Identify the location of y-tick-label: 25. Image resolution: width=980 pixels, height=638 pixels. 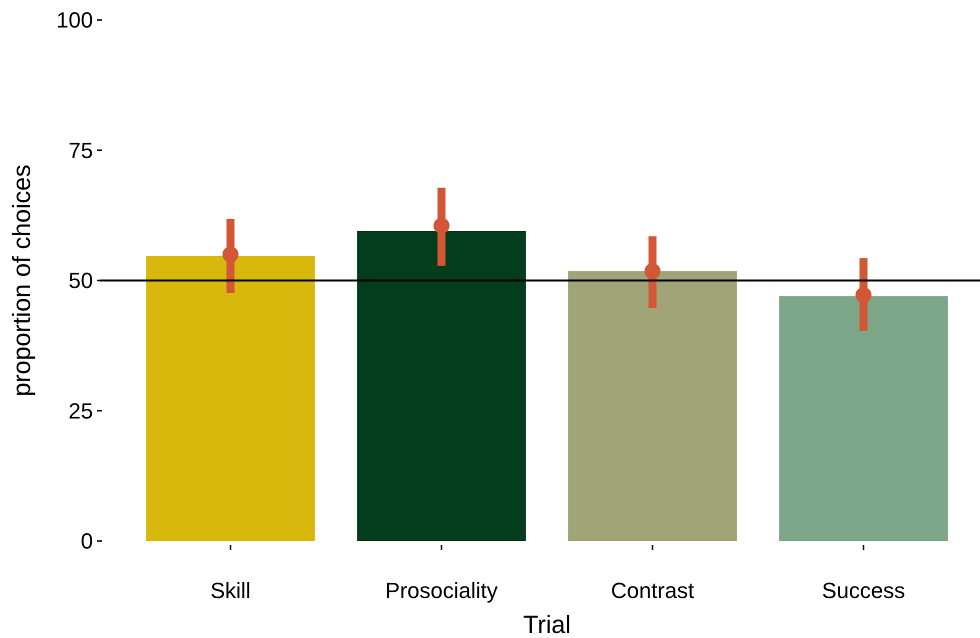
(80, 411).